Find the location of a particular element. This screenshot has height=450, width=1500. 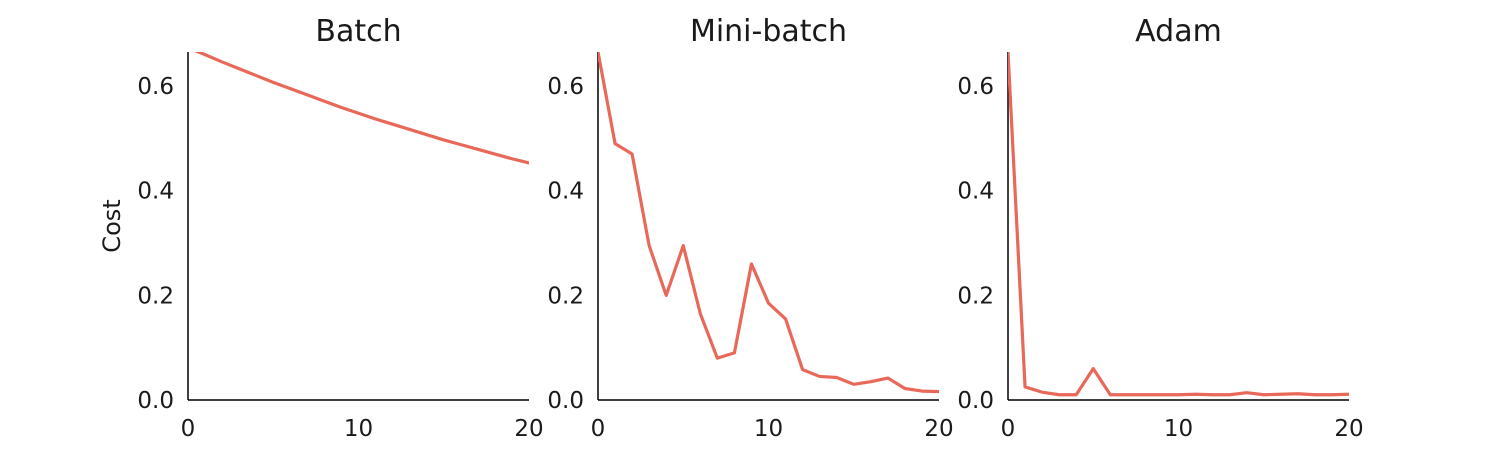

series-line is located at coordinates (361, 108).